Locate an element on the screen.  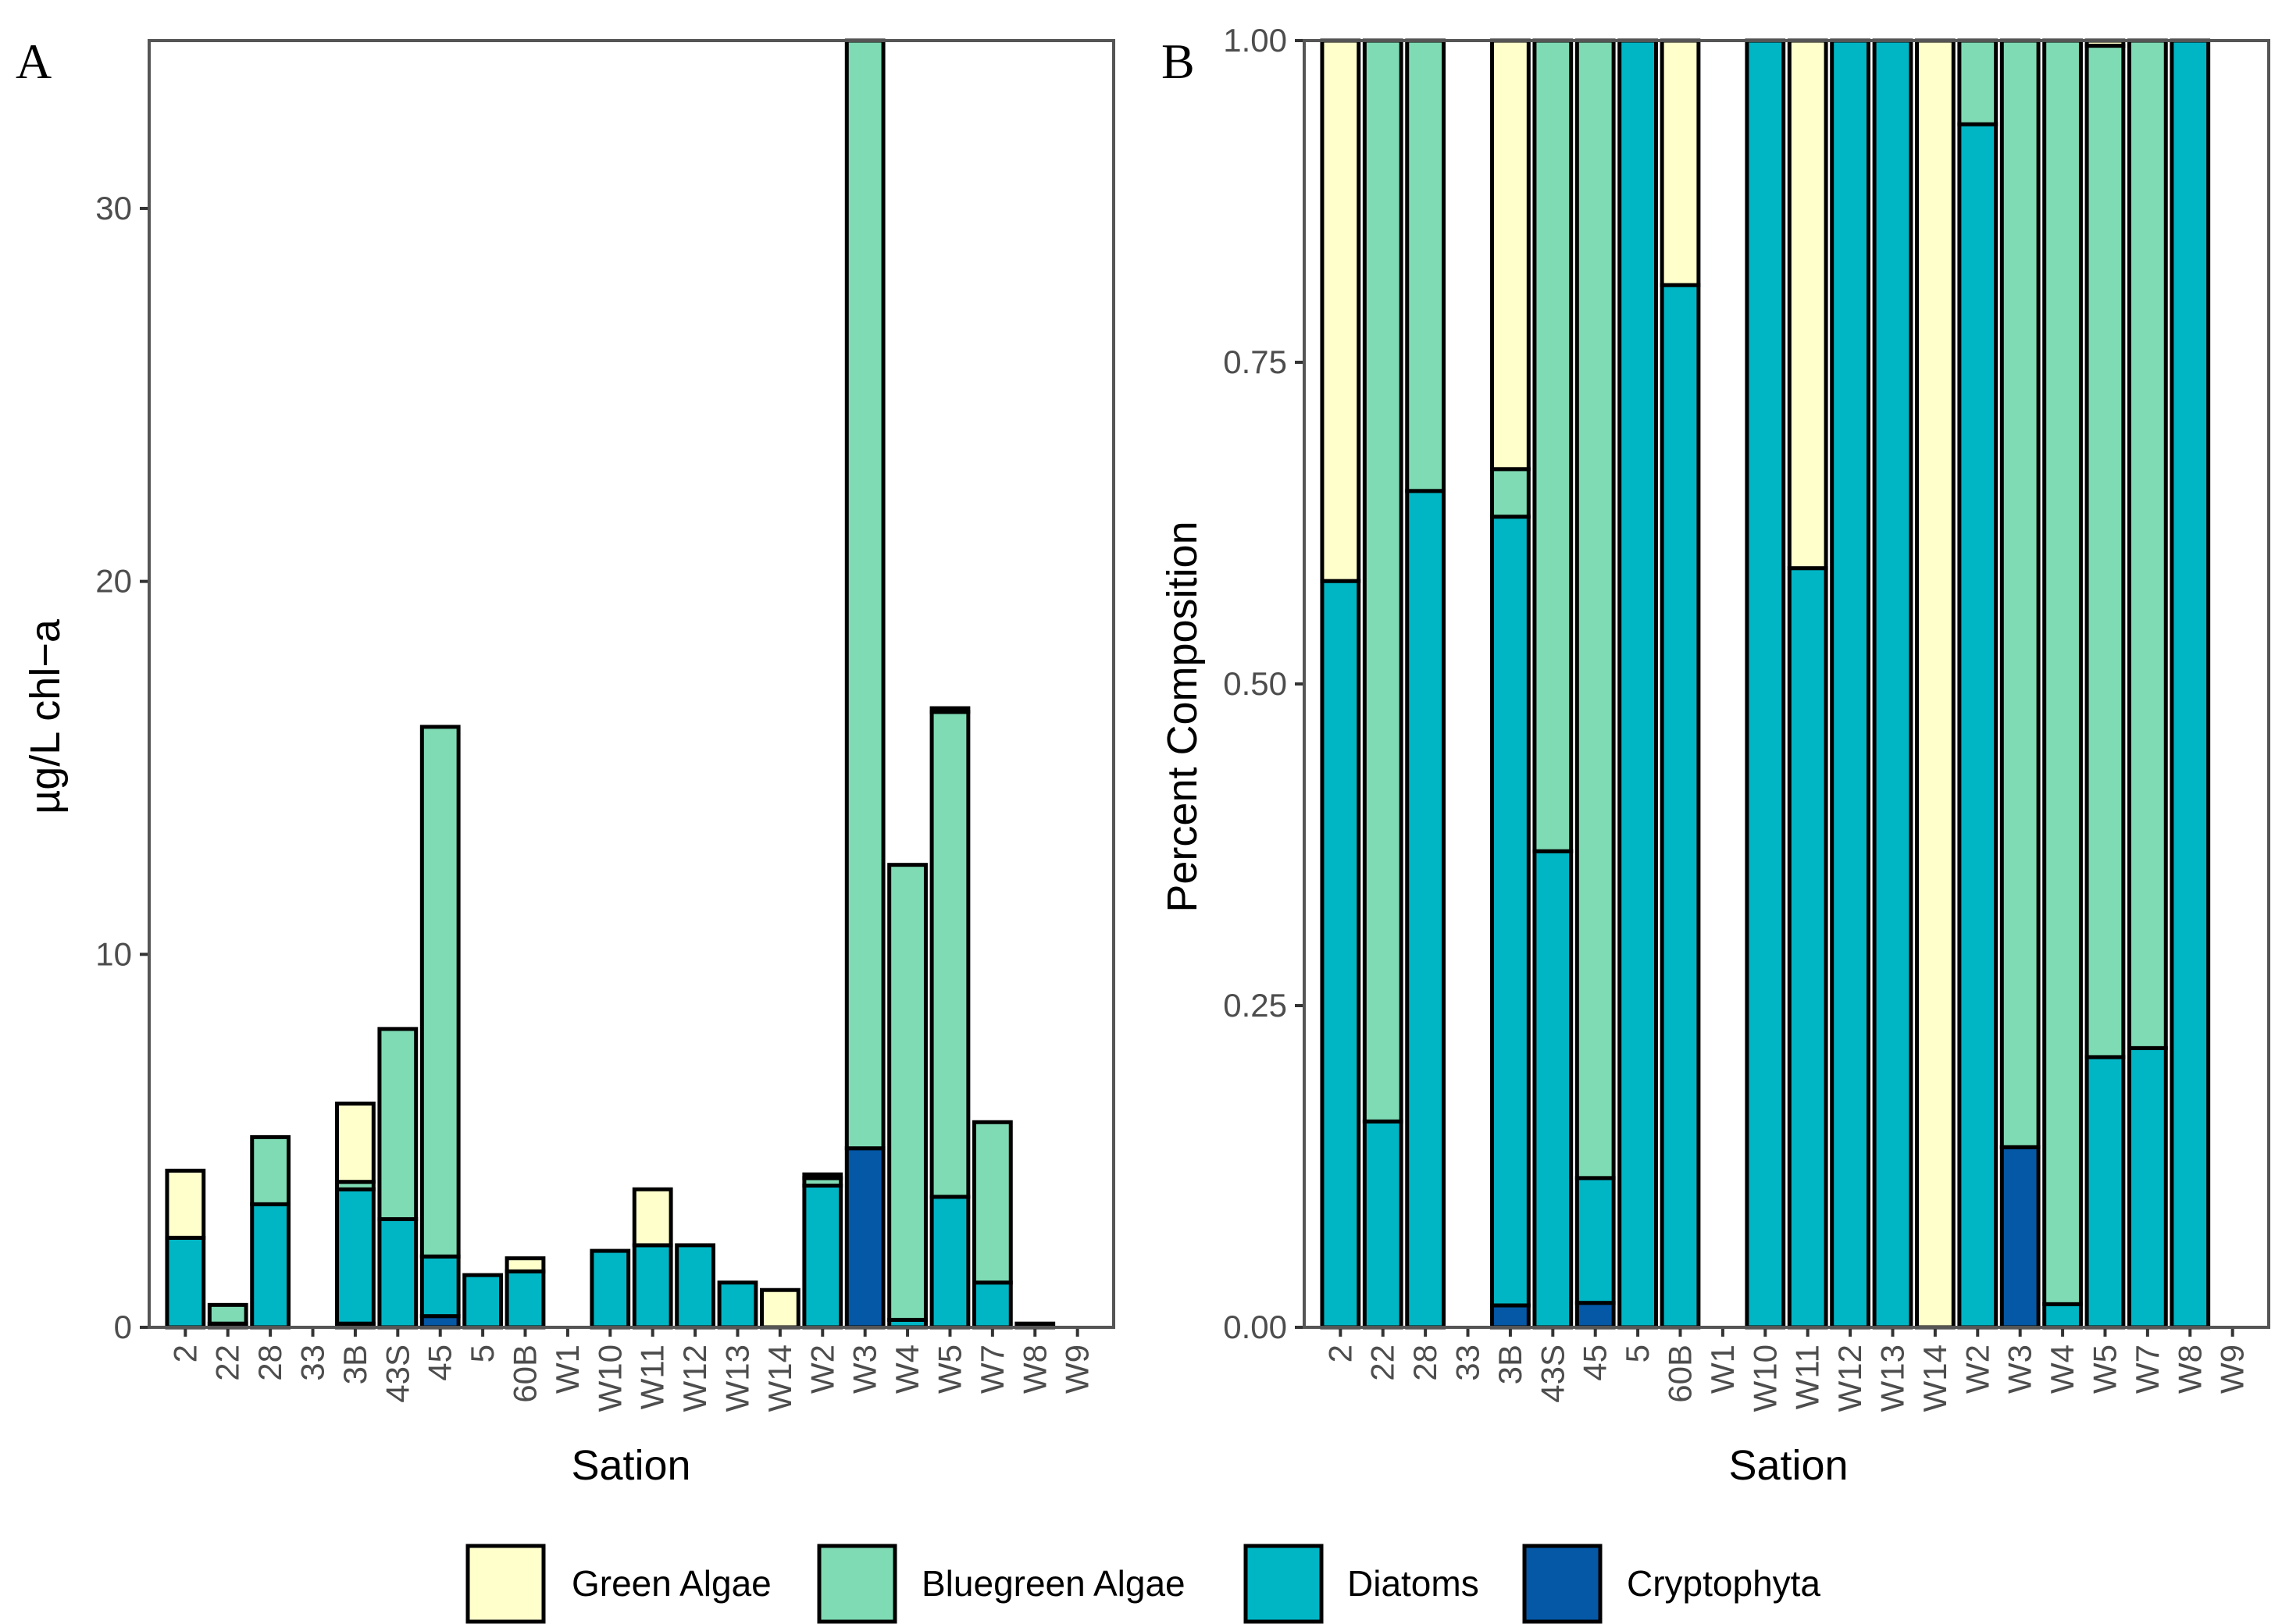
panel-a-bar-w3-bluegreen-algae is located at coordinates (865, 594).